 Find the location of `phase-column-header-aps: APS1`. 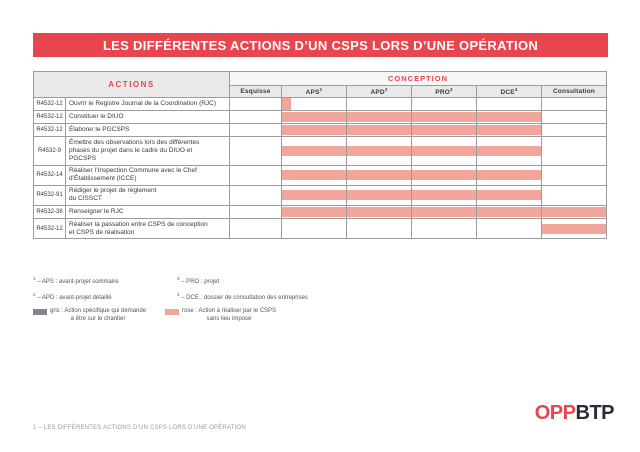

phase-column-header-aps: APS1 is located at coordinates (314, 91).